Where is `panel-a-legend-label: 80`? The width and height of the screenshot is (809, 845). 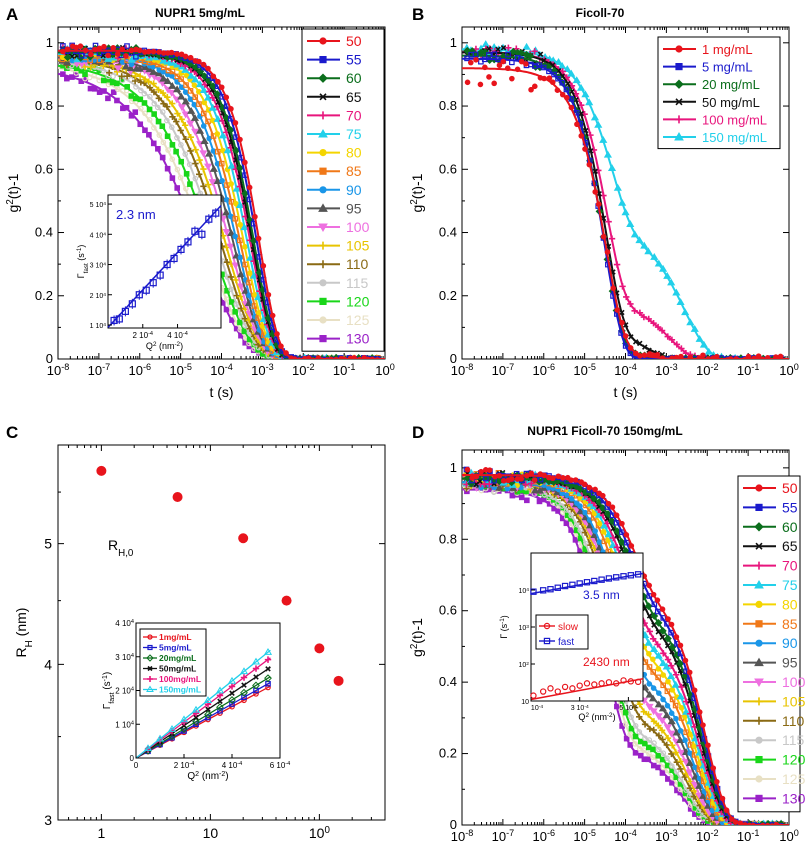 panel-a-legend-label: 80 is located at coordinates (354, 153).